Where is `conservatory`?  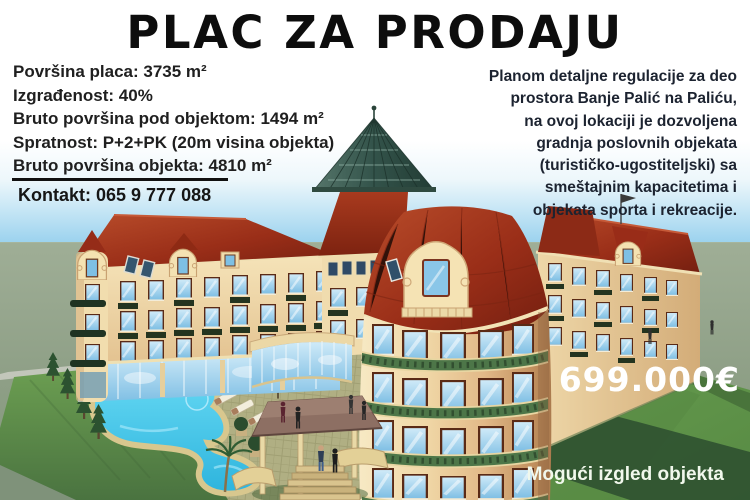
conservatory is located at coordinates (302, 360).